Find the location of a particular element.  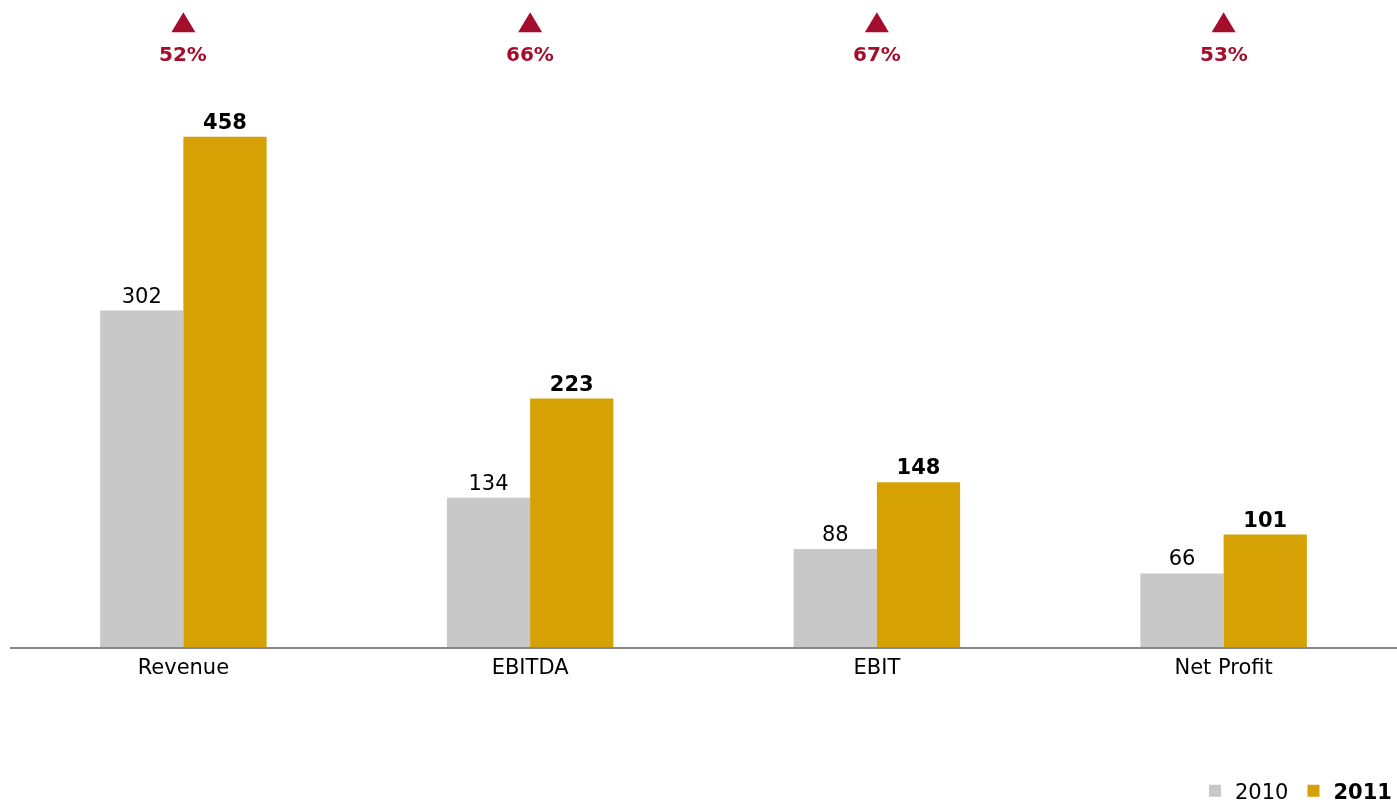

text: 52% is located at coordinates (183, 54).